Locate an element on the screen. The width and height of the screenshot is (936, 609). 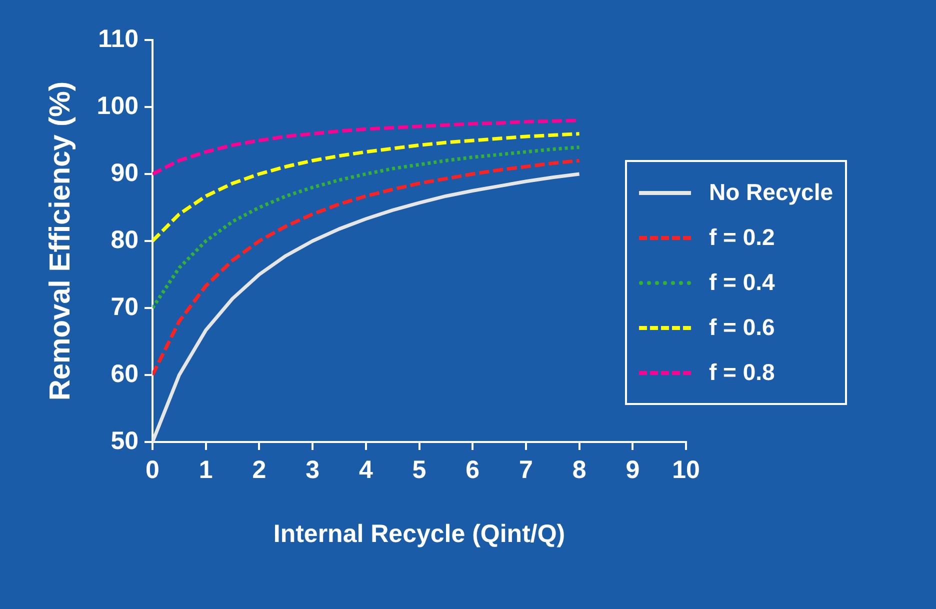
legend-label: f = 0.6 is located at coordinates (742, 327).